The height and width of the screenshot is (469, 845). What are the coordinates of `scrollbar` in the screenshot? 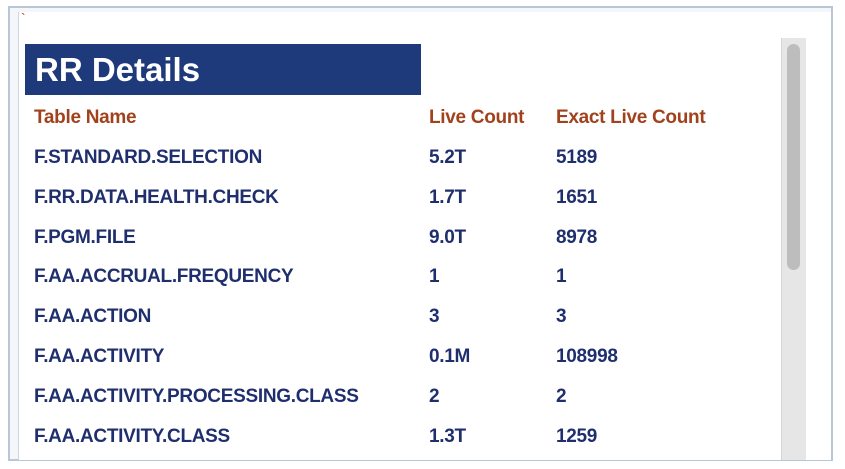 It's located at (793, 249).